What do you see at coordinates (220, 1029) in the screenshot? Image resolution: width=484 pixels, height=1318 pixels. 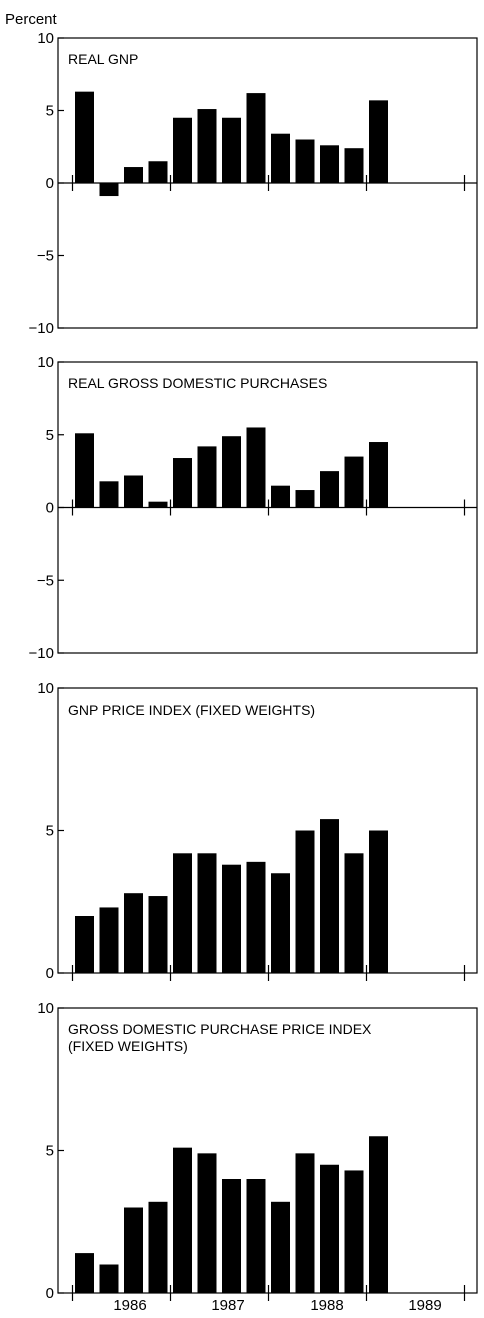 I see `panel-title: GROSS DOMESTIC PURCHASE PRICE INDEX` at bounding box center [220, 1029].